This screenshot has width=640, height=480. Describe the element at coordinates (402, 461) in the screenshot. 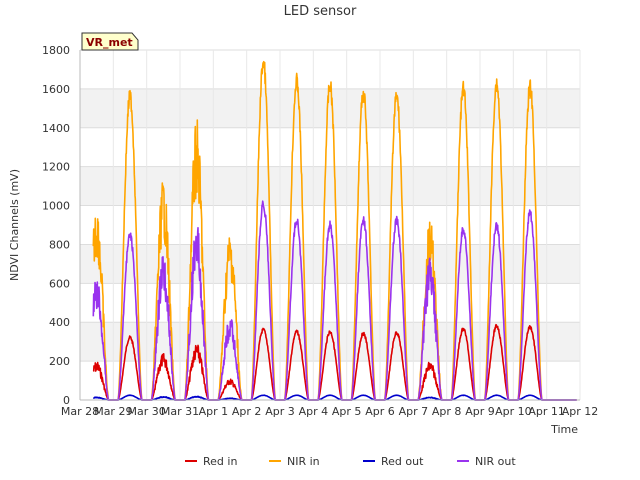

I see `legend-label-red-out: Red out` at that location.